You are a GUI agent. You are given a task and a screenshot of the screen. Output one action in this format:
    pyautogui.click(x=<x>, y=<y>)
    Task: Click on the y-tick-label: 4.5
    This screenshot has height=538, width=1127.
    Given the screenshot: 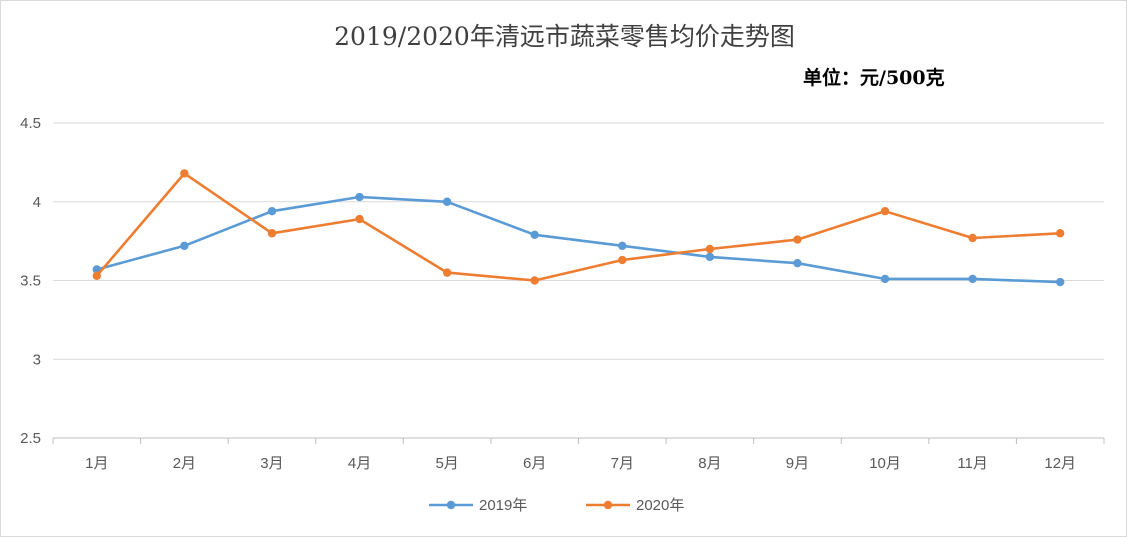 What is the action you would take?
    pyautogui.click(x=30, y=123)
    